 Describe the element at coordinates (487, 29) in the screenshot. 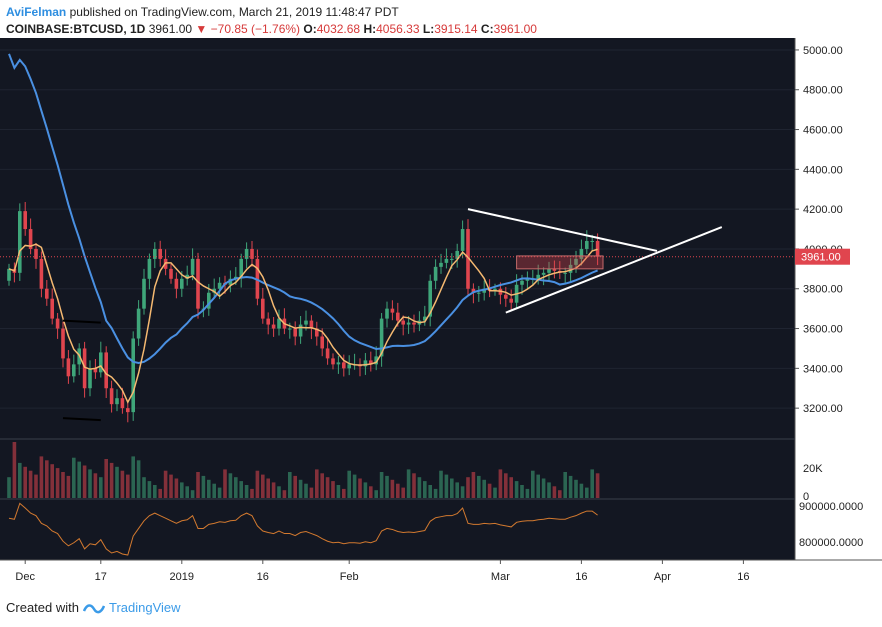

I see `close-label: C:` at that location.